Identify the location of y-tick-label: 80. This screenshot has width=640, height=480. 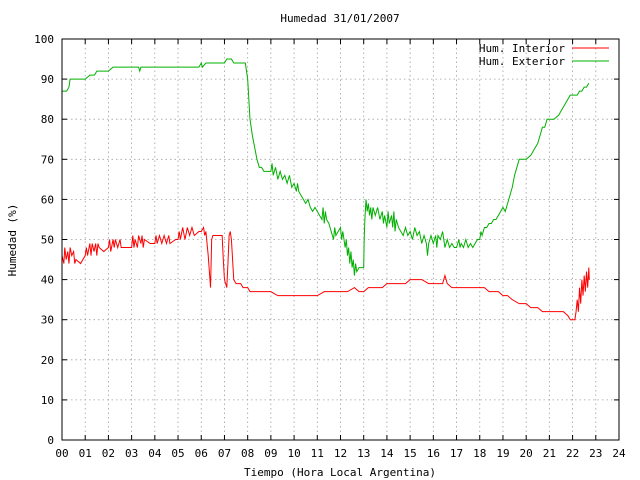
(47, 119).